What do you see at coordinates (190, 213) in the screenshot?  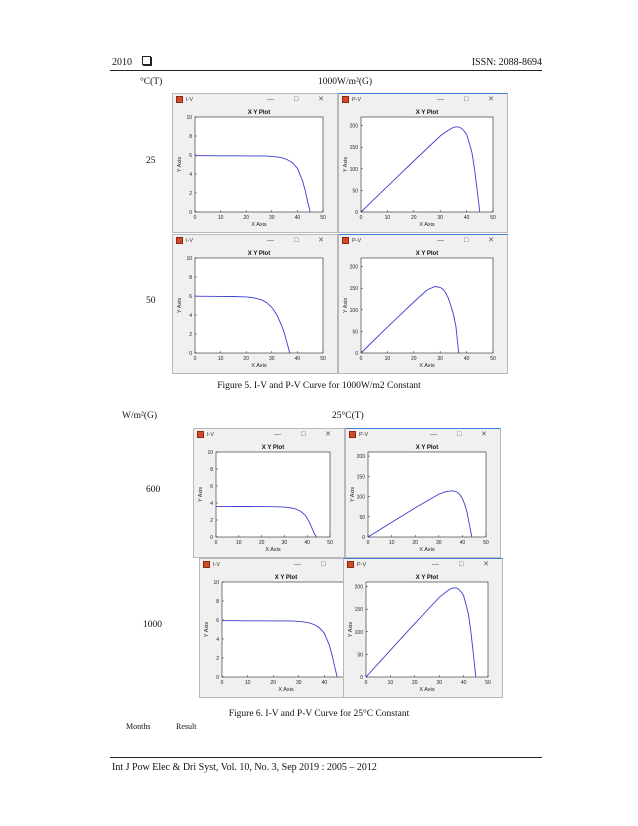 I see `y-tick-label: 0` at bounding box center [190, 213].